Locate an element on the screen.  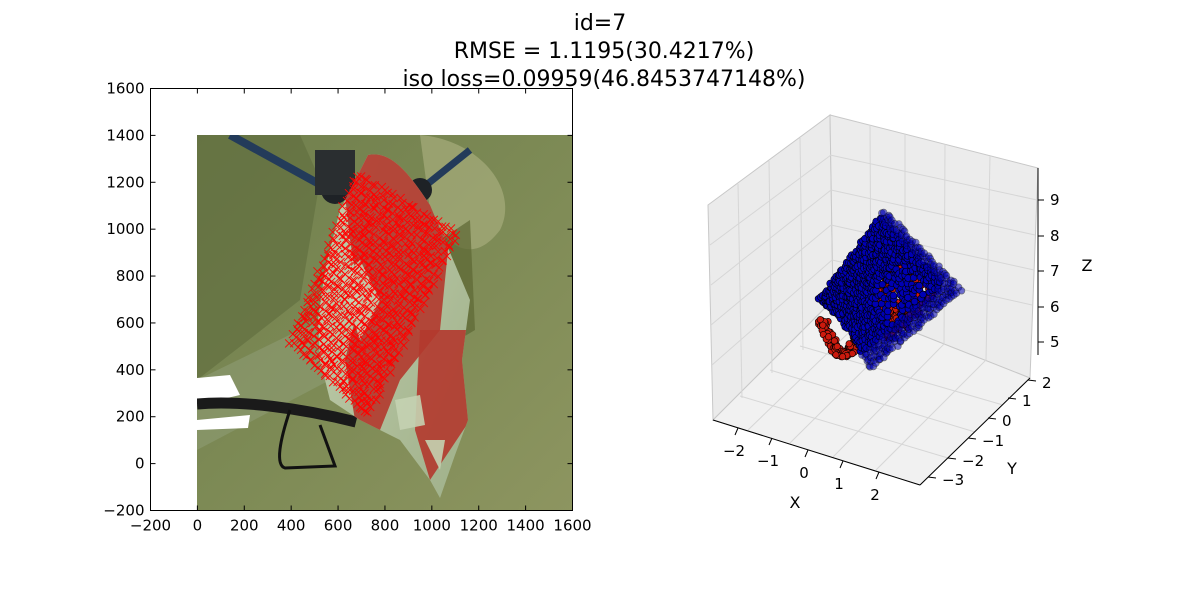
title-line-id: id=7 is located at coordinates (600, 23).